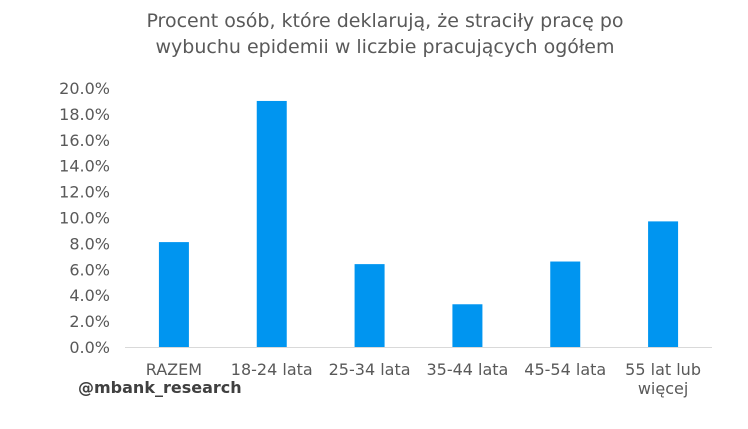 The width and height of the screenshot is (748, 429). I want to click on source-label: @mbank_research, so click(160, 387).